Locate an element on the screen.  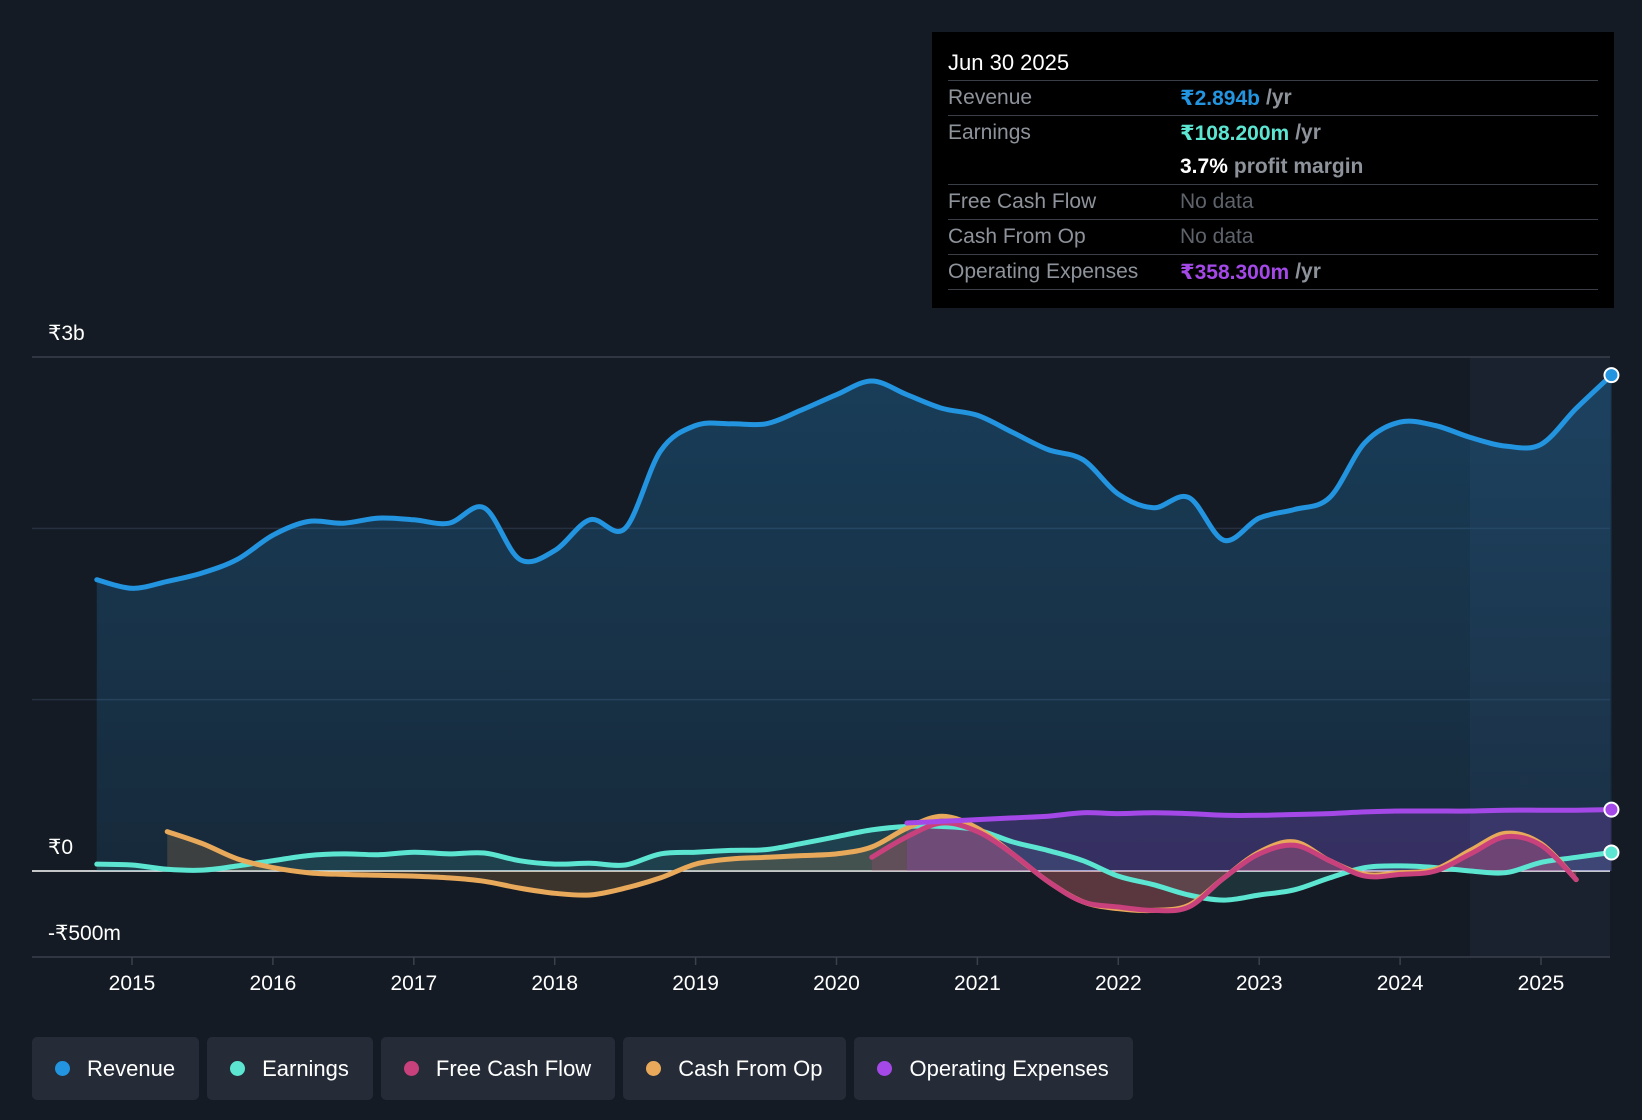
tooltip-label: Cash From Op is located at coordinates (1017, 236).